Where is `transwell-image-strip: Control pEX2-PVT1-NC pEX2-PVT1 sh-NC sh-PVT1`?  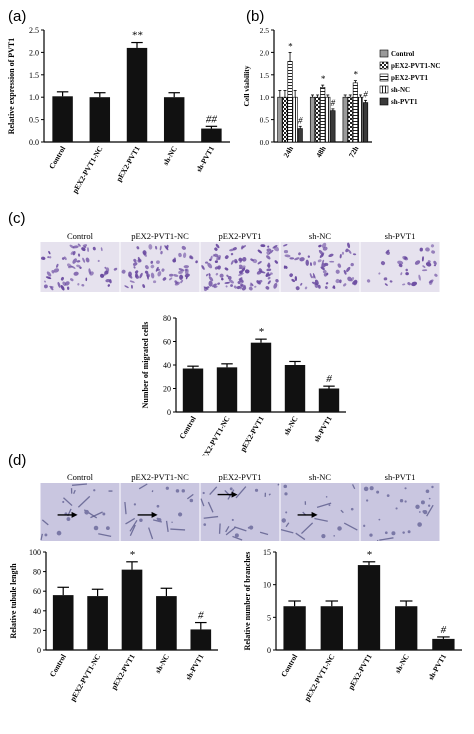 transwell-image-strip: Control pEX2-PVT1-NC pEX2-PVT1 sh-NC sh-PVT1 is located at coordinates (240, 261).